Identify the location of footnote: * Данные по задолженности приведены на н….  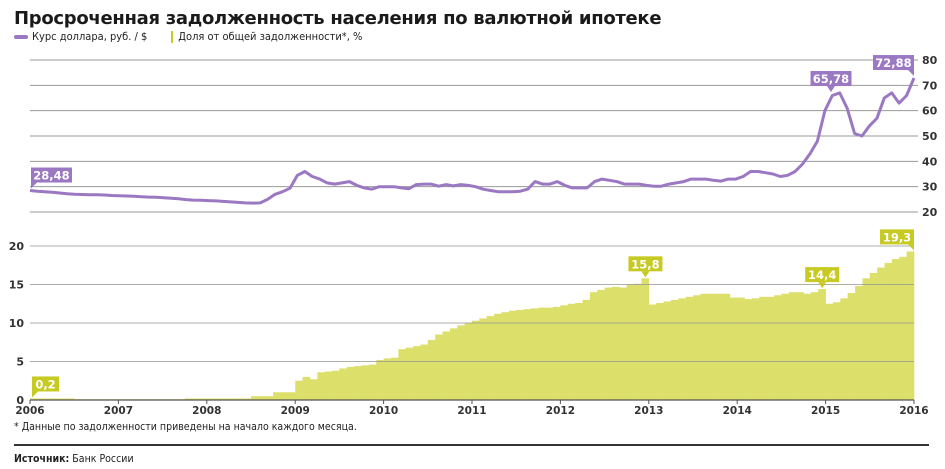
(185, 427).